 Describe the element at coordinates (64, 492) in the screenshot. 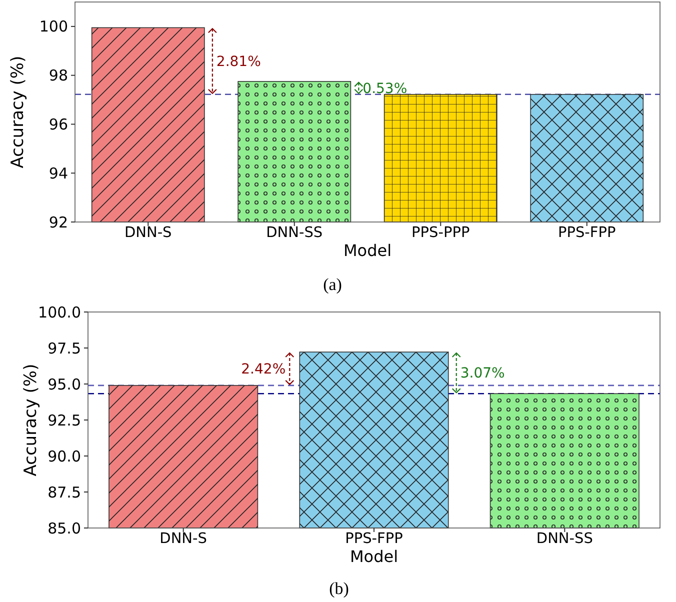

I see `y-tick-label: 87.5` at that location.